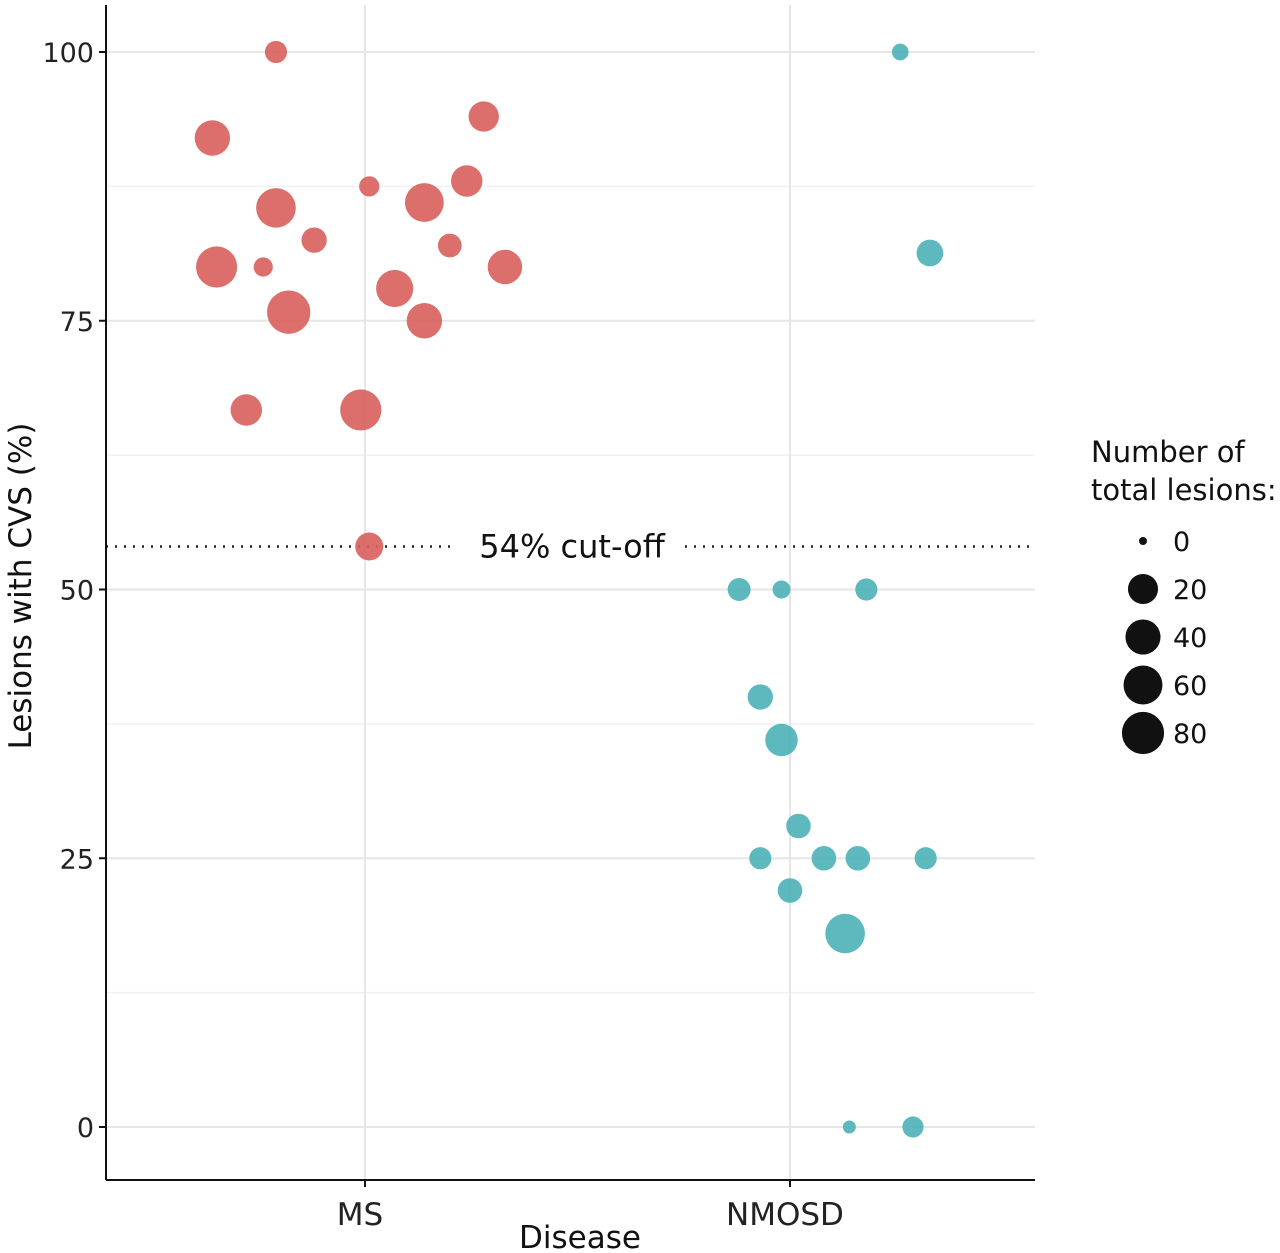  Describe the element at coordinates (21, 586) in the screenshot. I see `y-axis-title: Lesions with CVS (%)` at that location.